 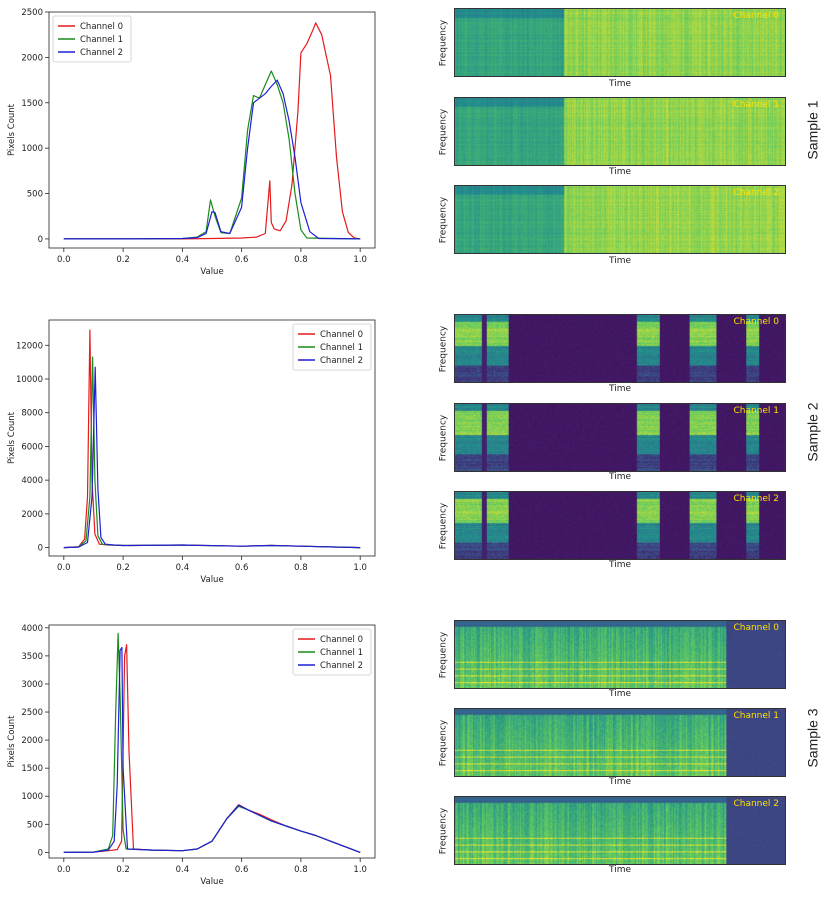 What do you see at coordinates (29, 346) in the screenshot?
I see `y-tick-label: 12000` at bounding box center [29, 346].